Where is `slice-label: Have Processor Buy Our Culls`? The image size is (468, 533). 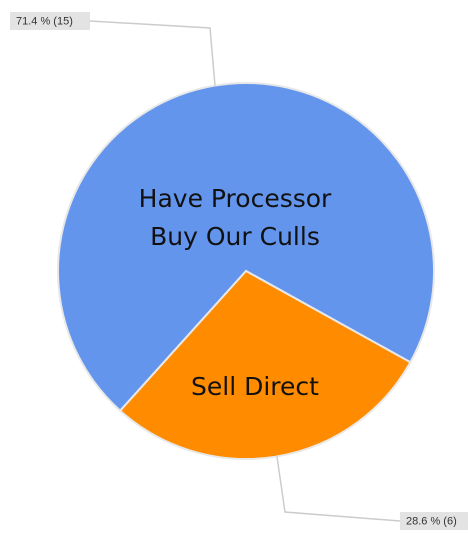 slice-label: Have Processor Buy Our Culls is located at coordinates (235, 217).